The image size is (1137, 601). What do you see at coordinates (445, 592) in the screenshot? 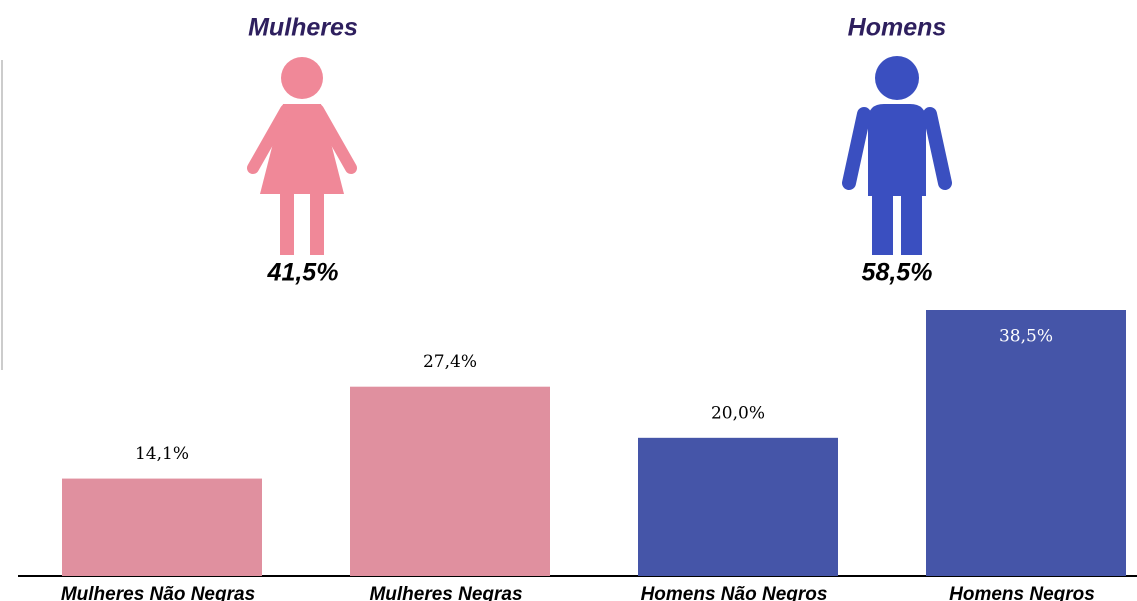
I see `x-tick-label: Mulheres Negras` at bounding box center [445, 592].